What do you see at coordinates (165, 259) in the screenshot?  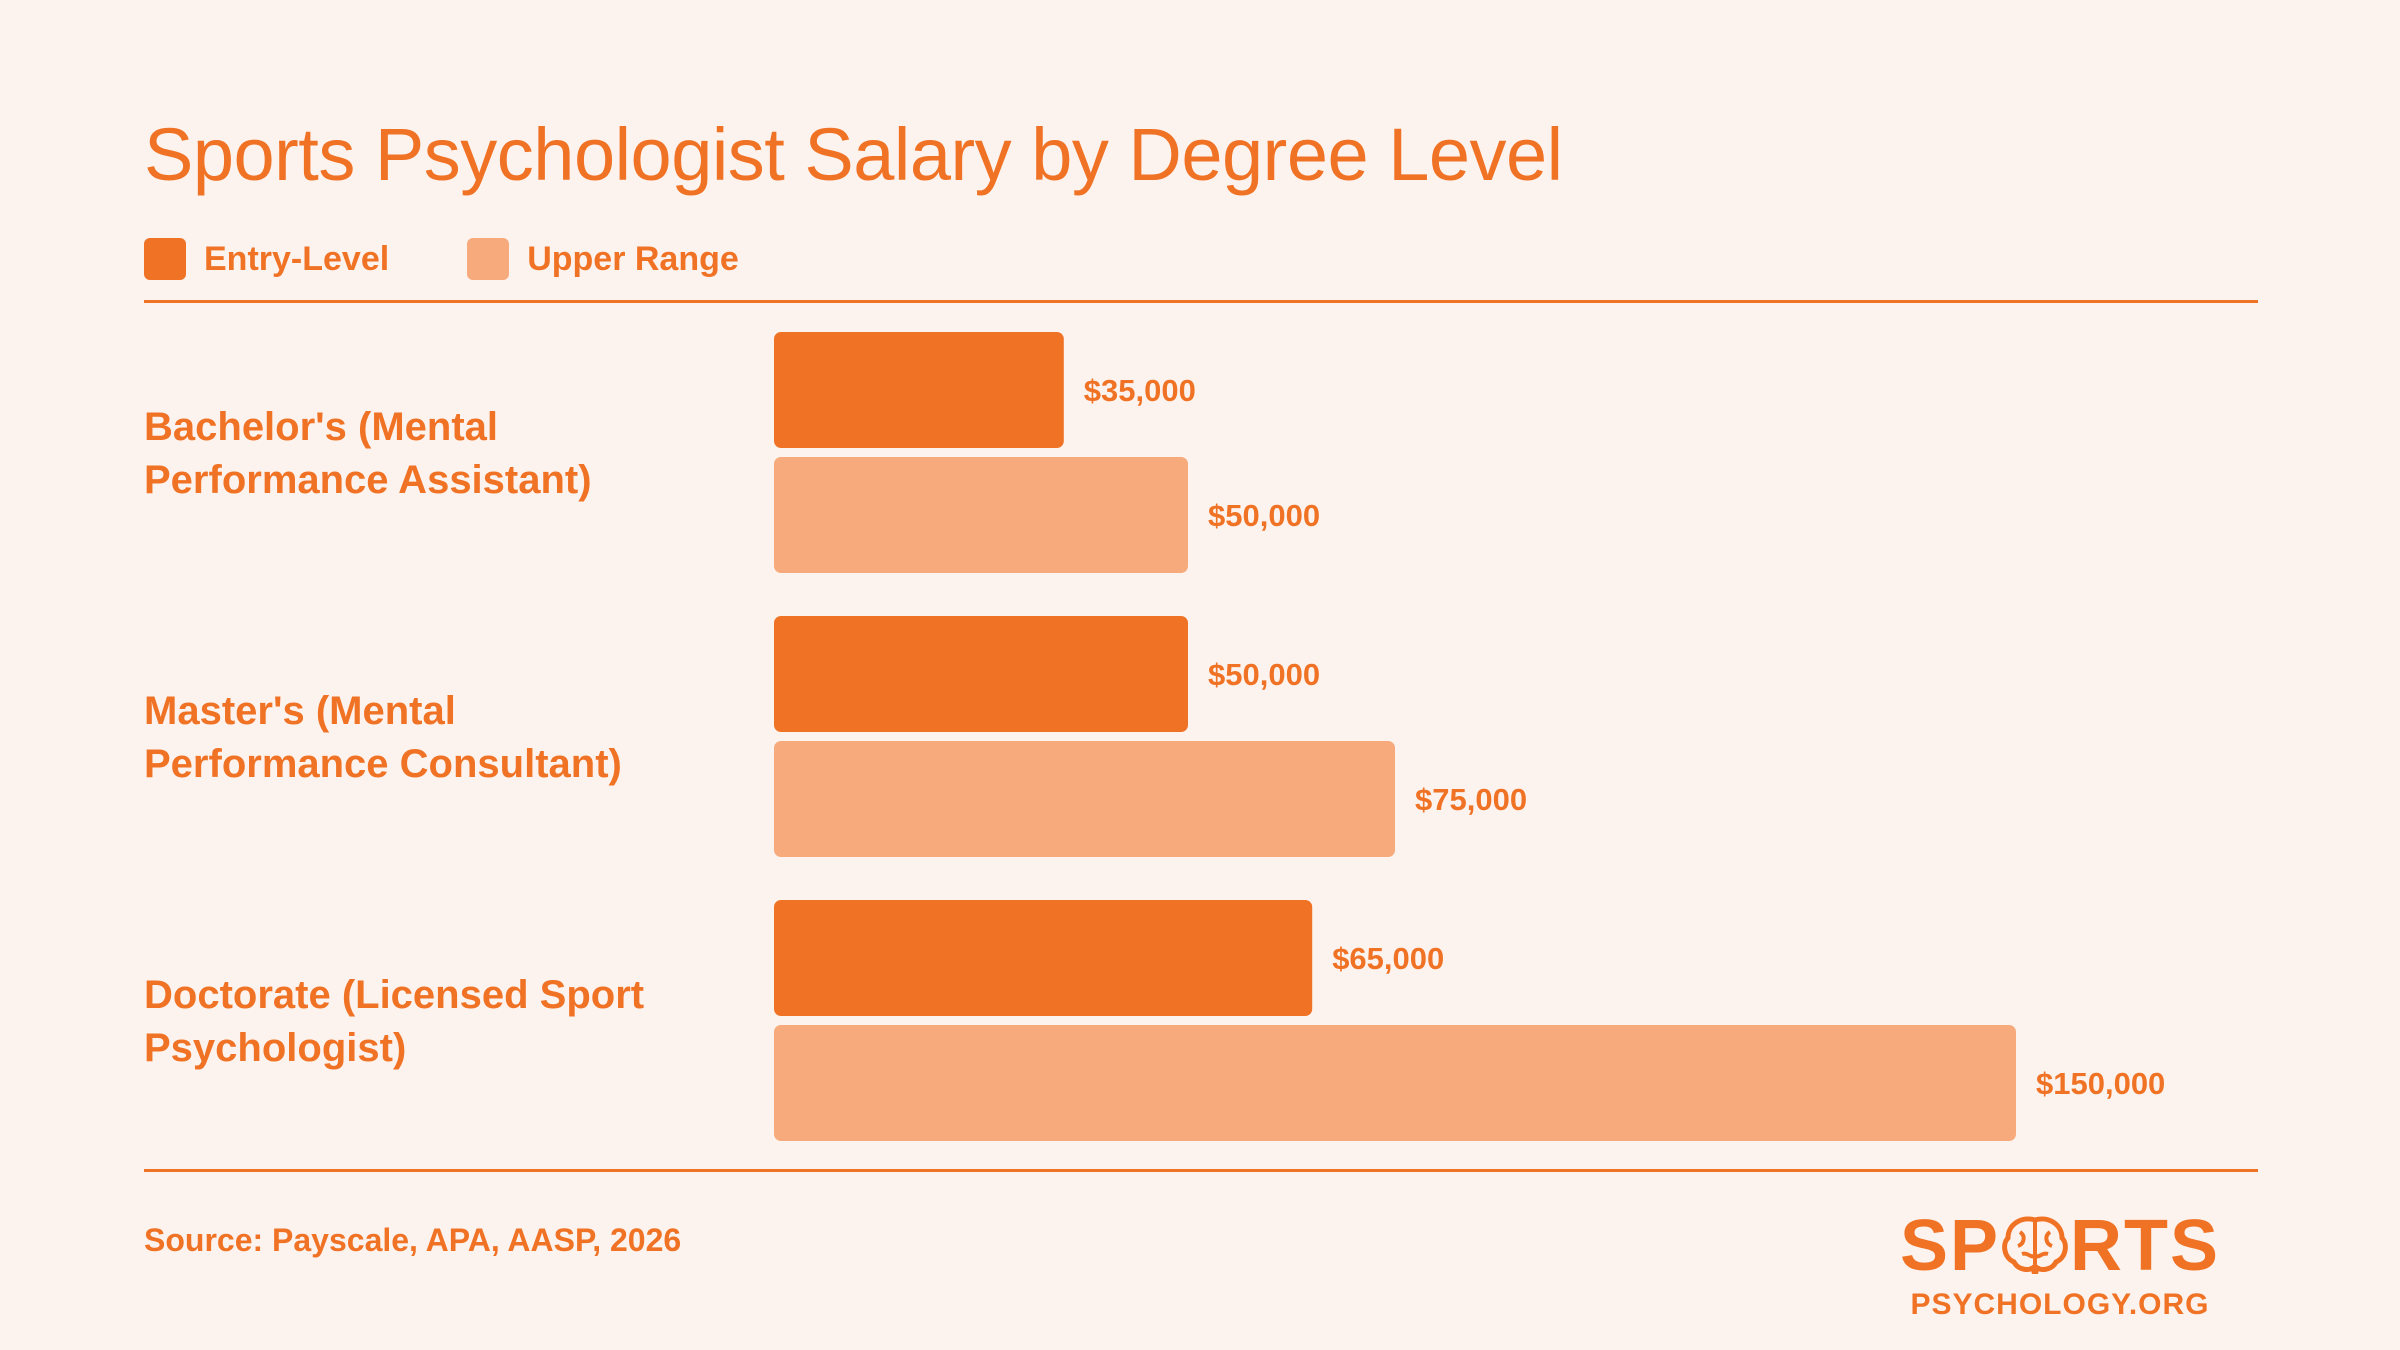 I see `legend-swatch-entry-level` at bounding box center [165, 259].